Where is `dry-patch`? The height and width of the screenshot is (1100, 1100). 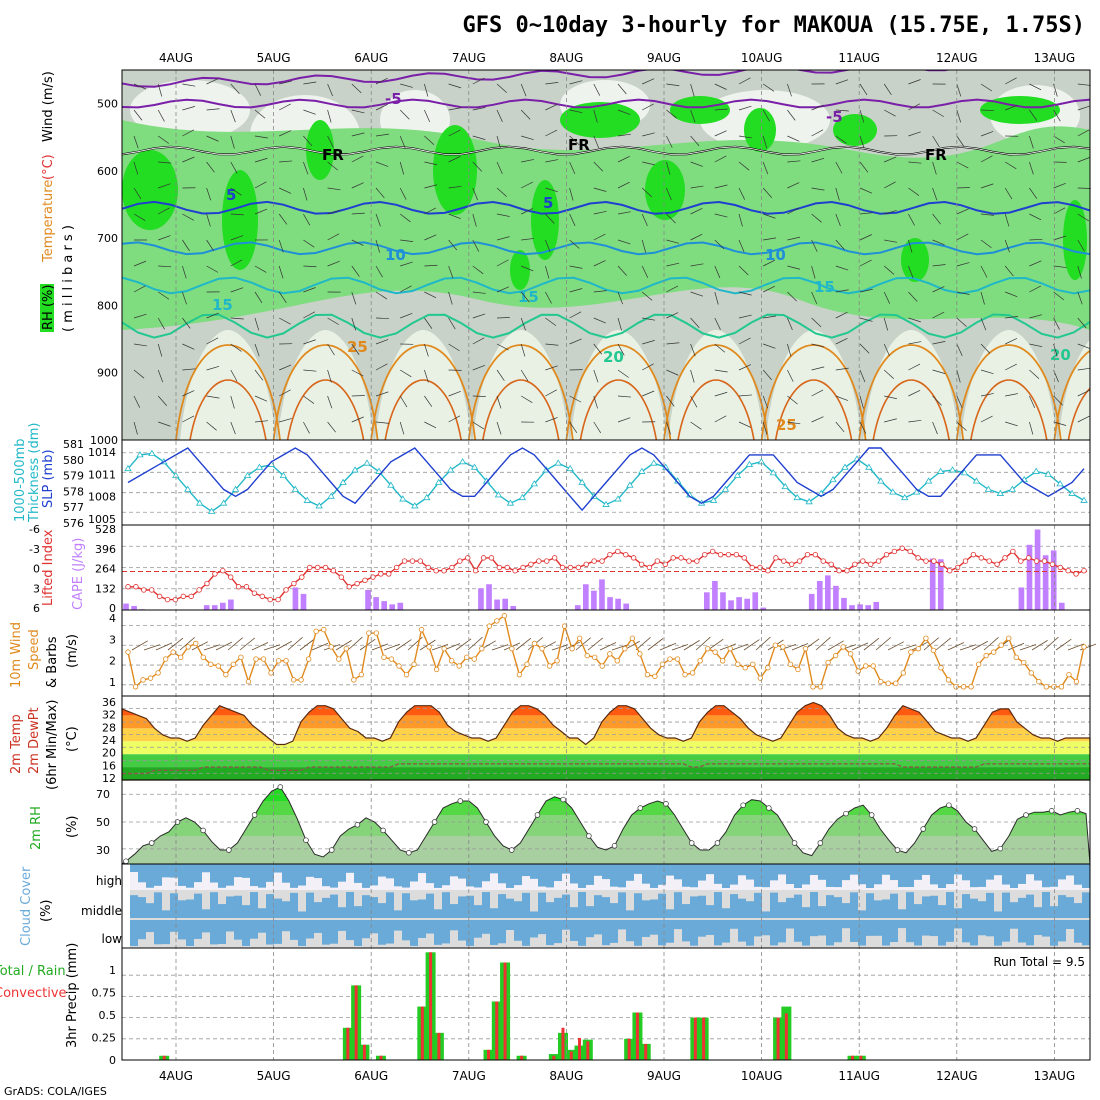
dry-patch is located at coordinates (190, 110).